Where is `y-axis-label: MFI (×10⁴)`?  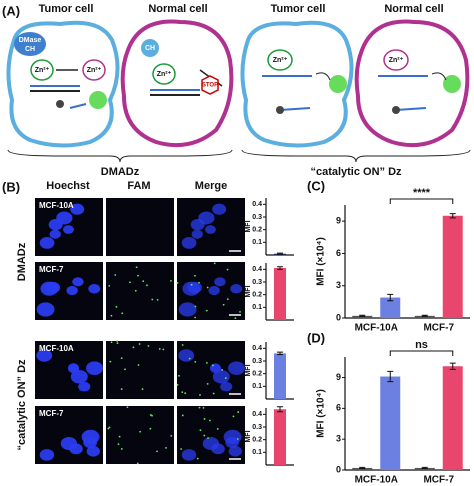 y-axis-label: MFI (×10⁴) is located at coordinates (321, 413).